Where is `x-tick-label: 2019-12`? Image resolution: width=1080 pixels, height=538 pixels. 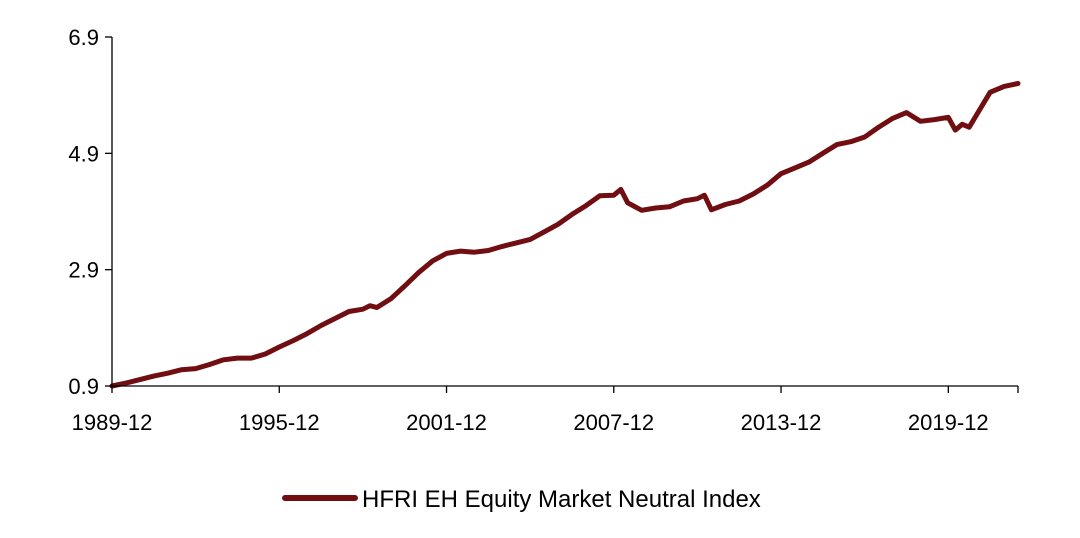
x-tick-label: 2019-12 is located at coordinates (948, 422).